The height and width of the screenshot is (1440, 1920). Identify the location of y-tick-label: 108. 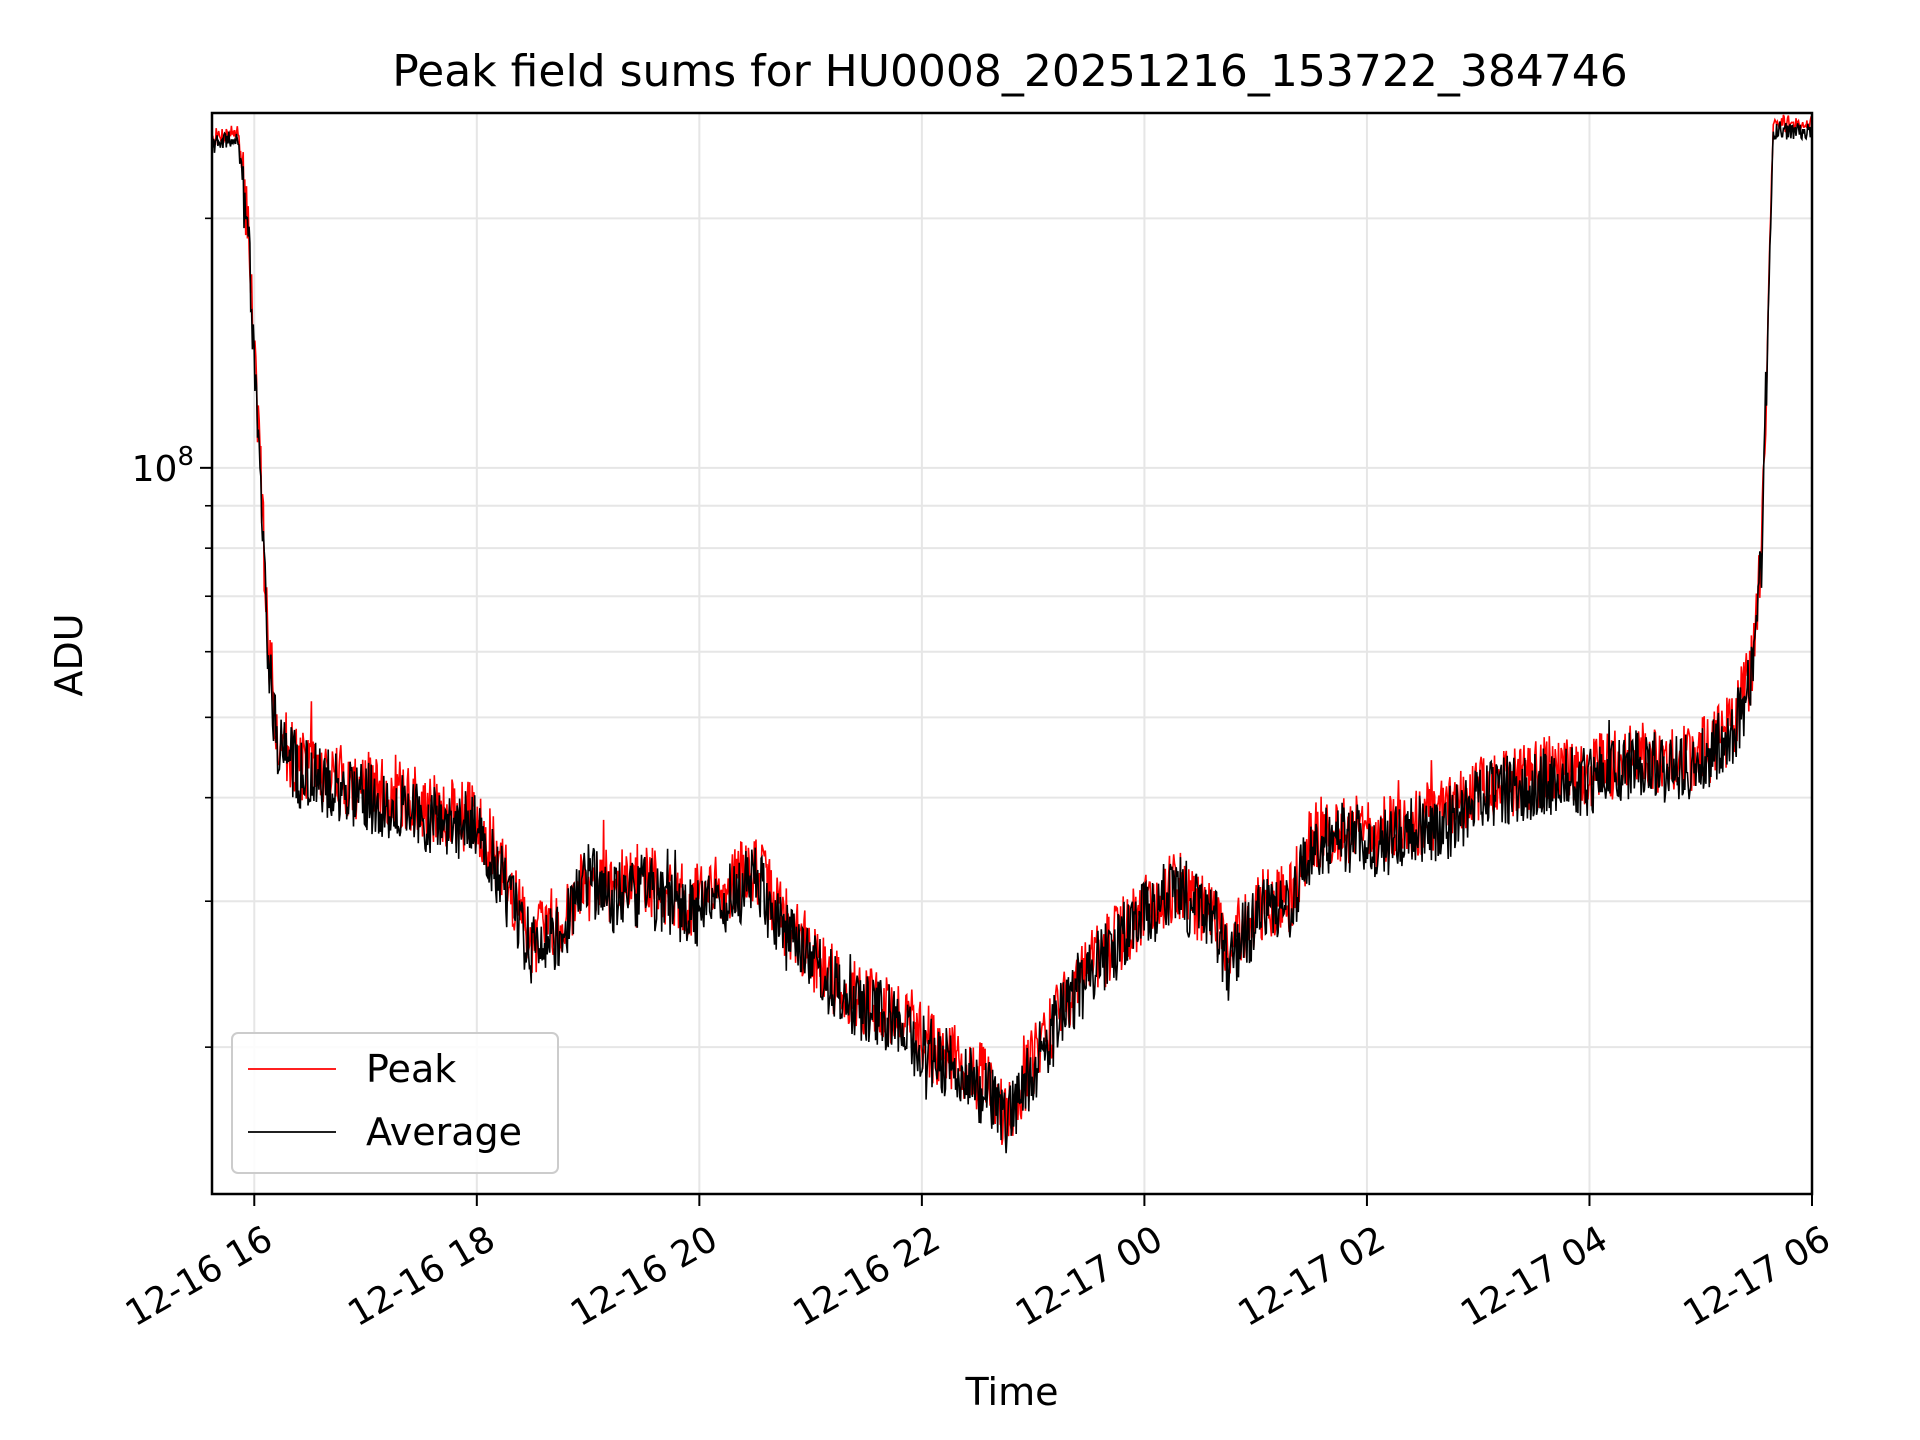
(163, 466).